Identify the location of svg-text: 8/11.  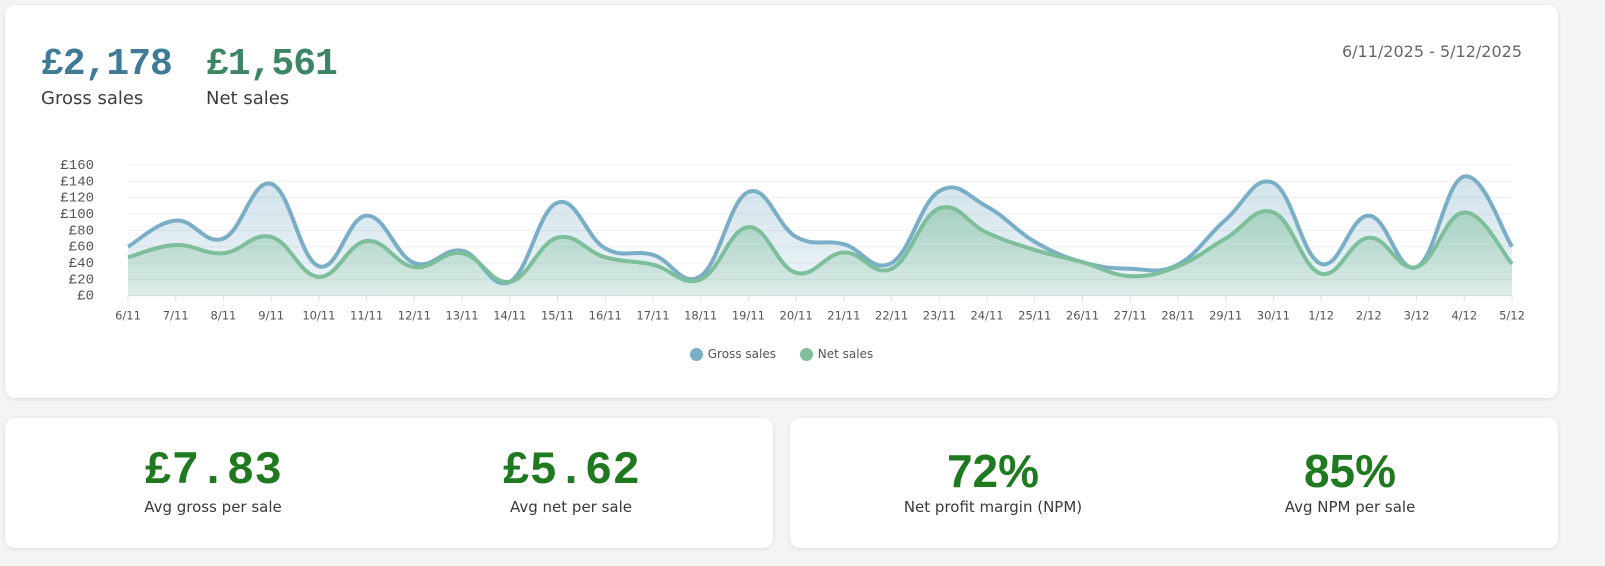
(224, 316).